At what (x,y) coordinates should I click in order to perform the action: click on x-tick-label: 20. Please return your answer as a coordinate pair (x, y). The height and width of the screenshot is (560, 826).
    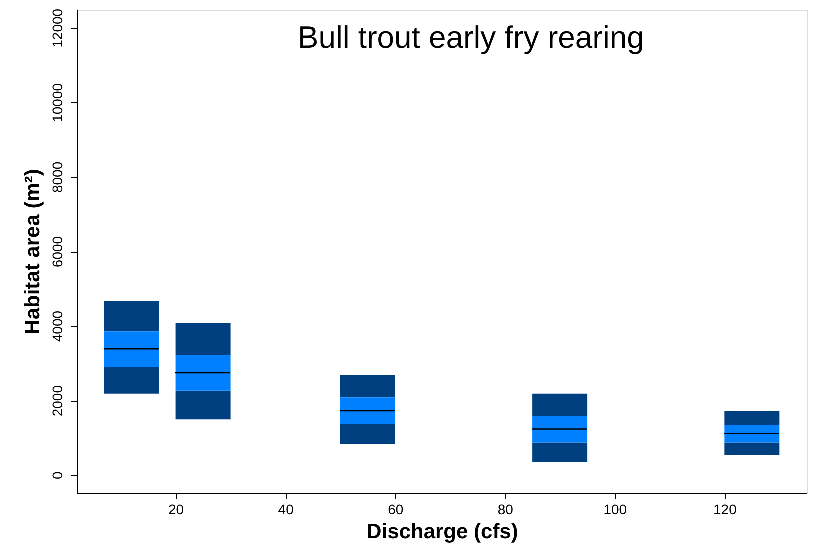
    Looking at the image, I should click on (176, 510).